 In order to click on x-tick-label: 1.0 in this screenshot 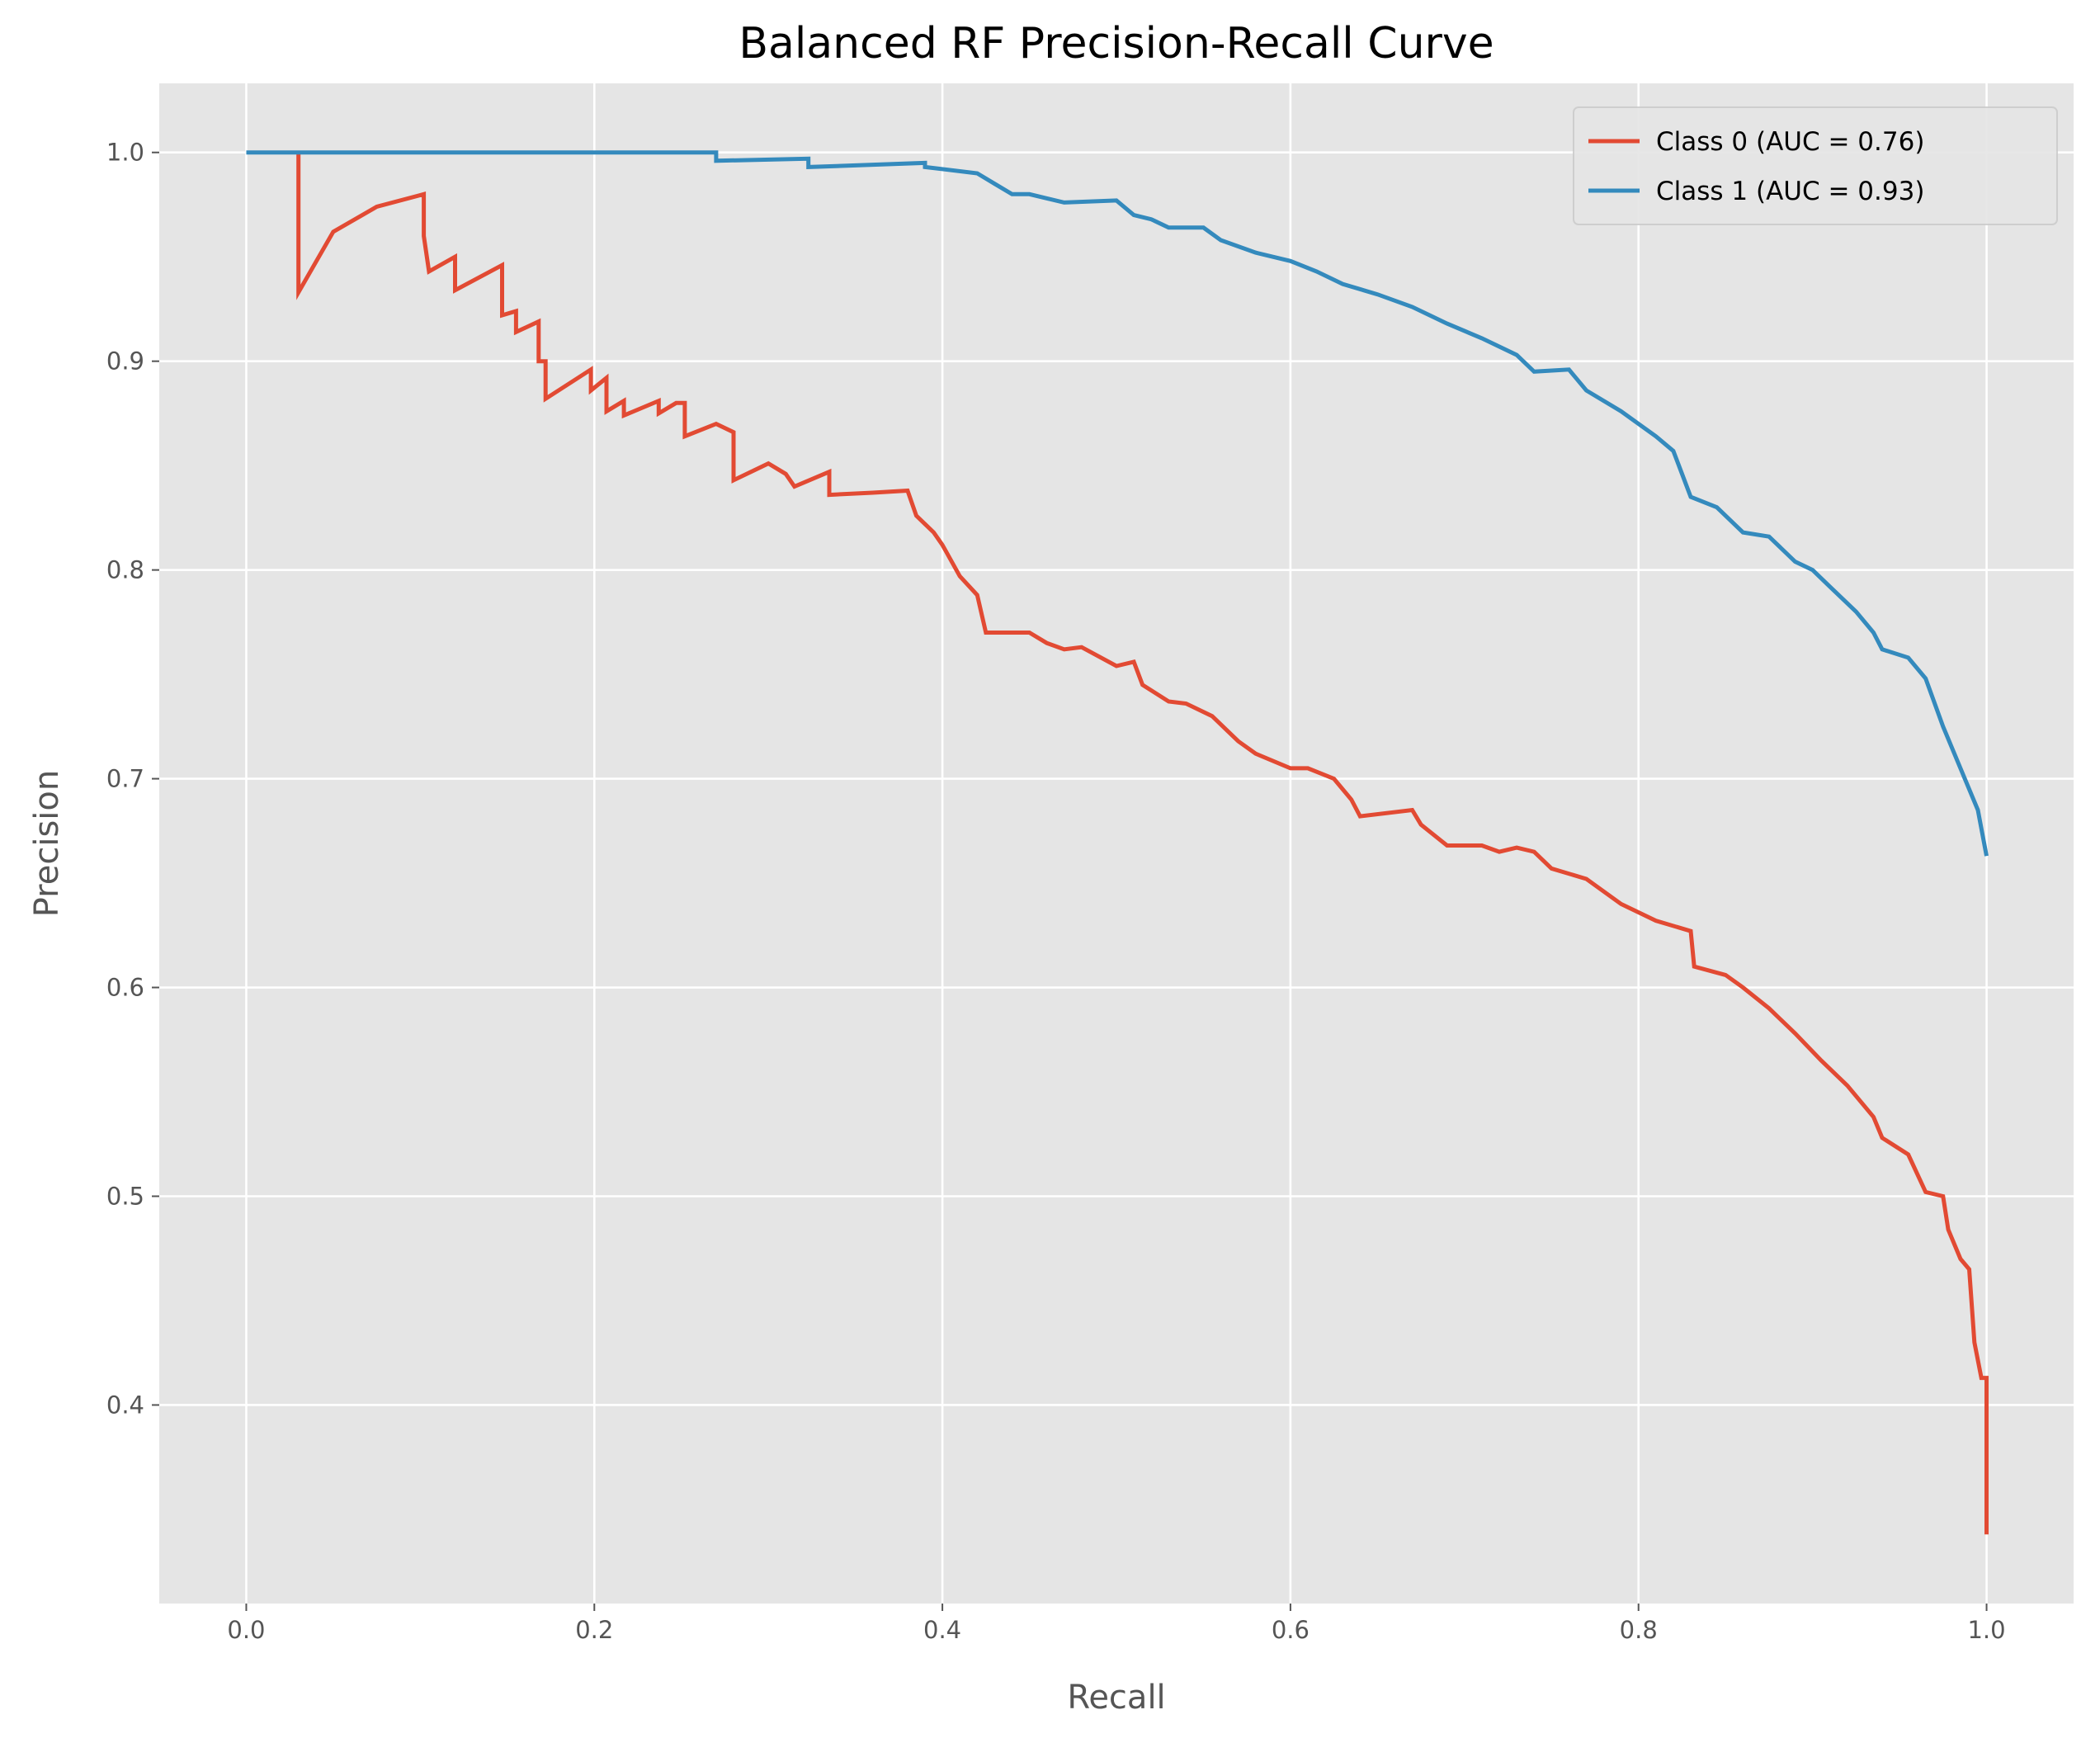, I will do `click(1986, 1630)`.